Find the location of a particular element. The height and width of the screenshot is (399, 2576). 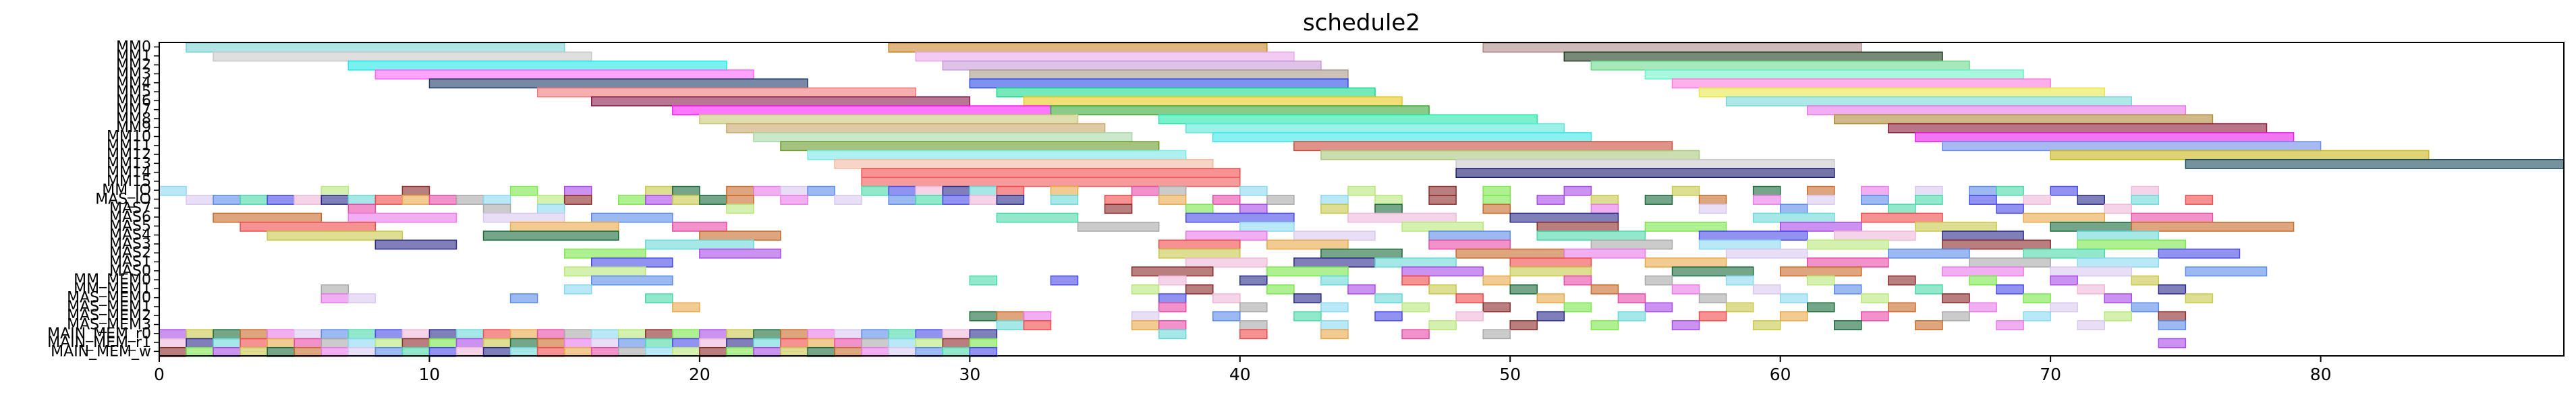

y-tick-label-main-mem-w: MAIN_MEM_w is located at coordinates (101, 351).